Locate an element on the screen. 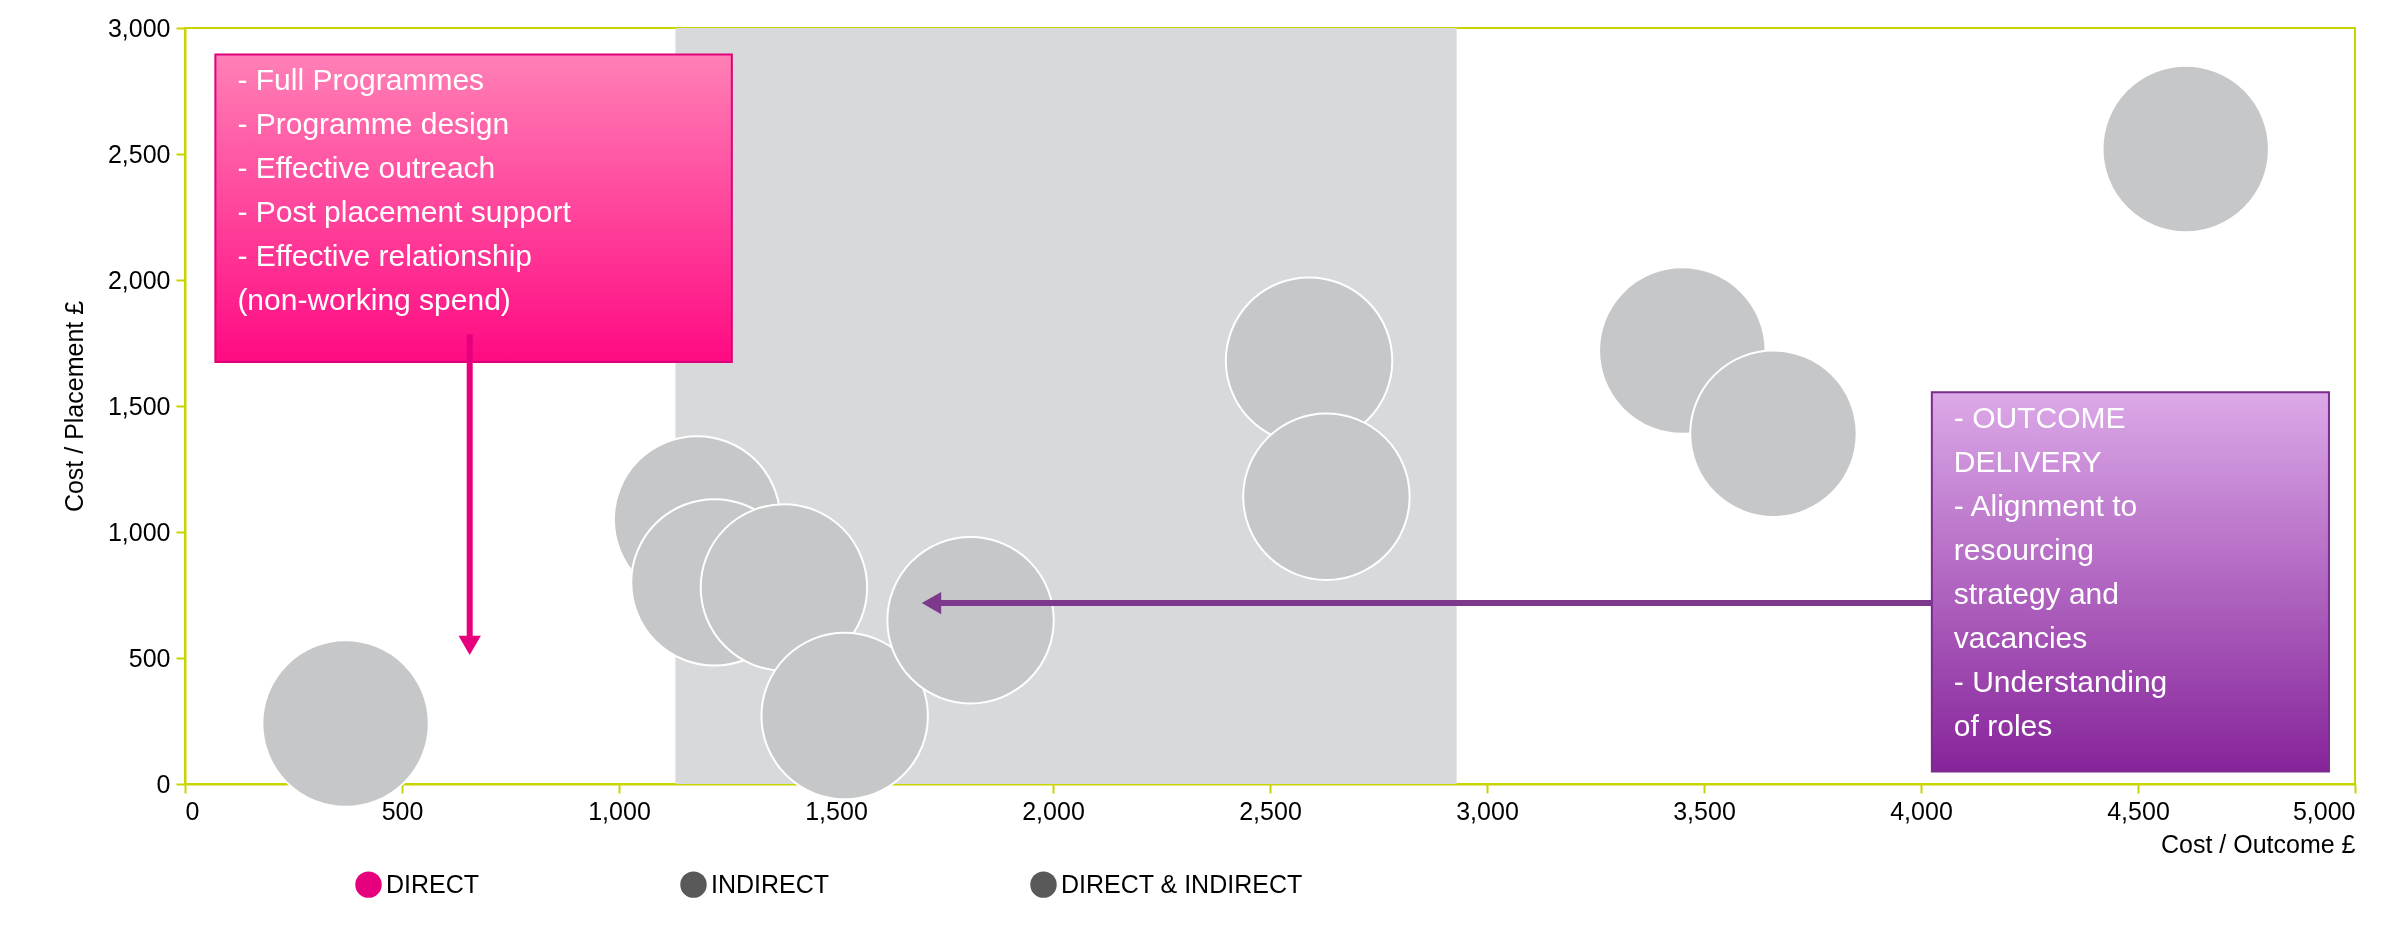 This screenshot has width=2405, height=929. legend-label: DIRECT & INDIRECT is located at coordinates (1182, 883).